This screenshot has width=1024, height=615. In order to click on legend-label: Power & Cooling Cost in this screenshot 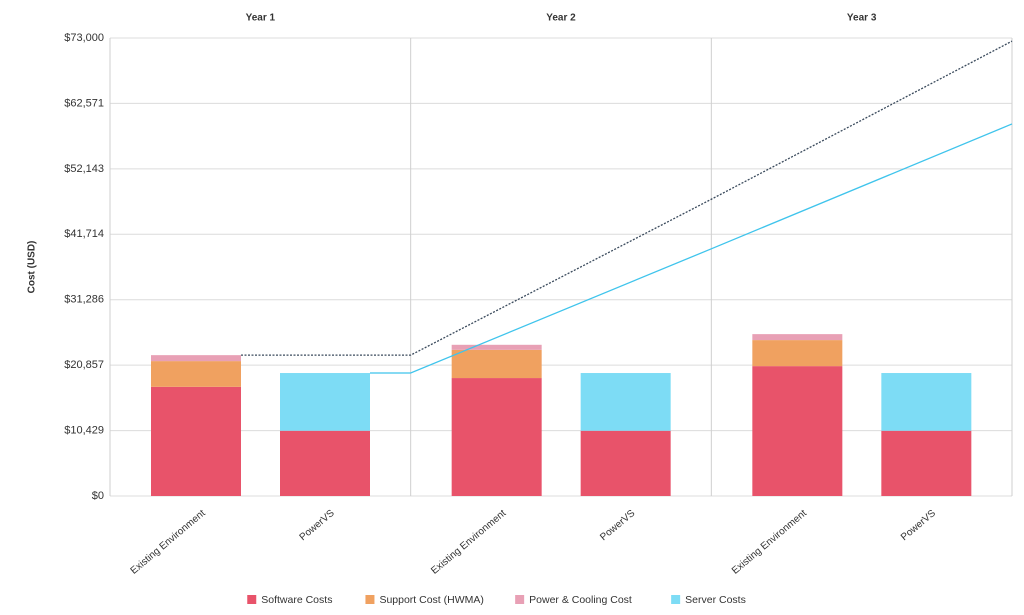, I will do `click(580, 600)`.